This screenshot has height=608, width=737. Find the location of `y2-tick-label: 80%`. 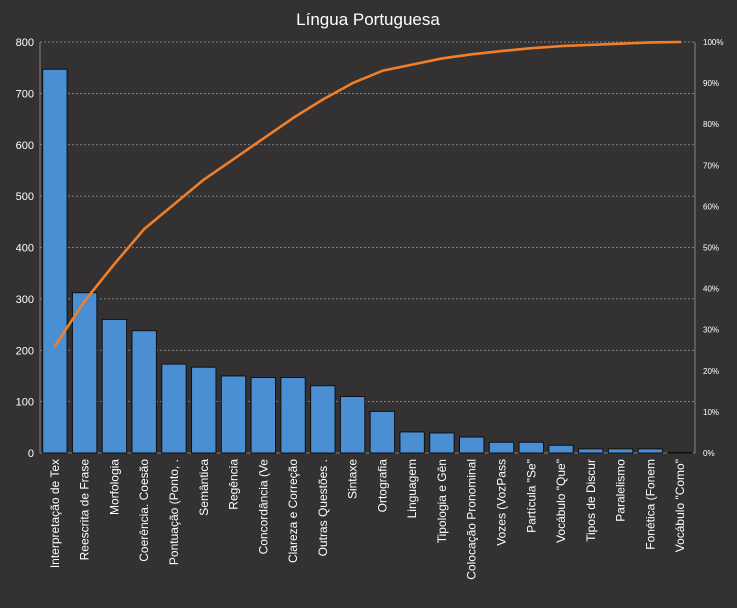

y2-tick-label: 80% is located at coordinates (711, 124).